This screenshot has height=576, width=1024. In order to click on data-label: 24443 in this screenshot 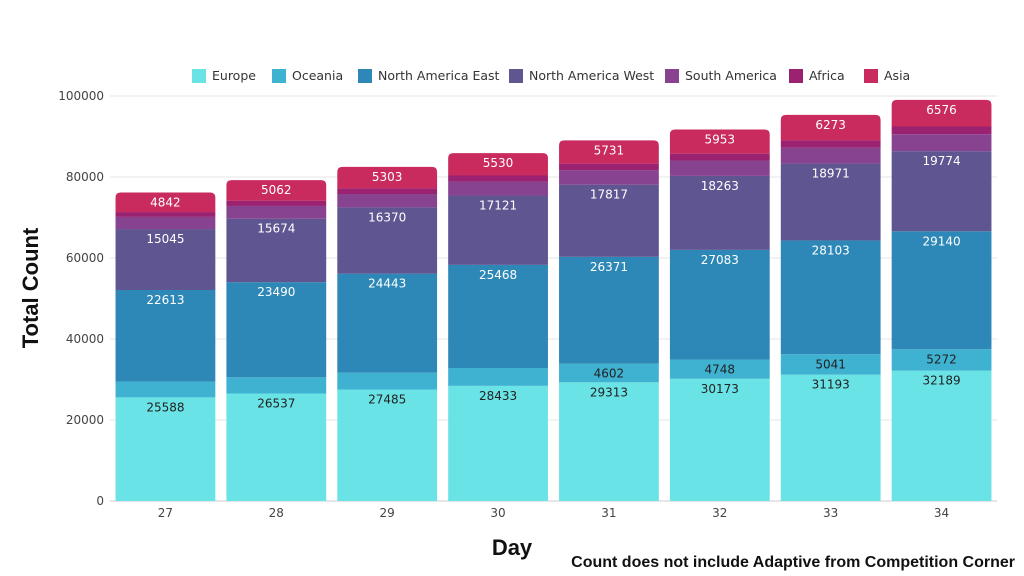, I will do `click(387, 284)`.